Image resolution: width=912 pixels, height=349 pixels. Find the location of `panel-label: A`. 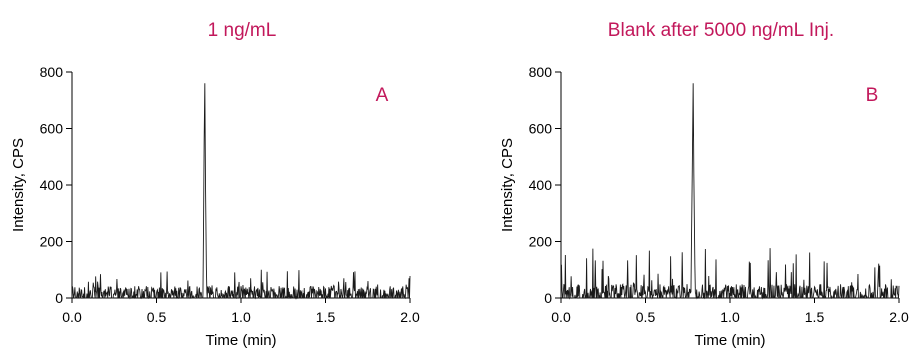

panel-label: A is located at coordinates (382, 95).